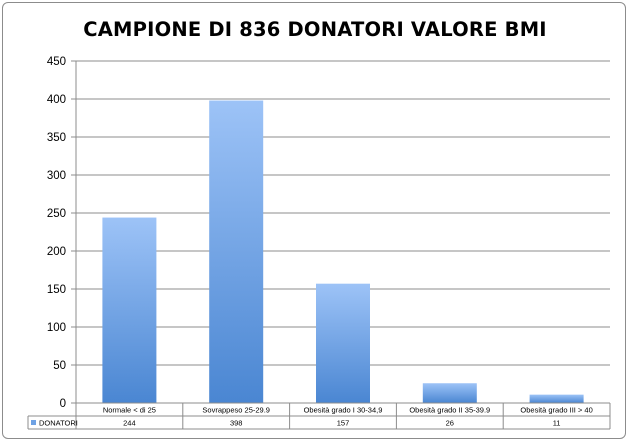 Image resolution: width=630 pixels, height=443 pixels. What do you see at coordinates (236, 423) in the screenshot?
I see `value-label: 398` at bounding box center [236, 423].